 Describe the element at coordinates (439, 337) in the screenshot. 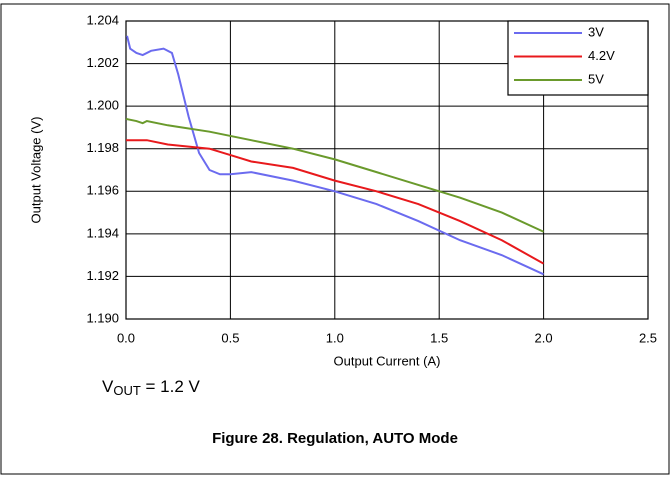

I see `x-tick-label: 1.5` at that location.